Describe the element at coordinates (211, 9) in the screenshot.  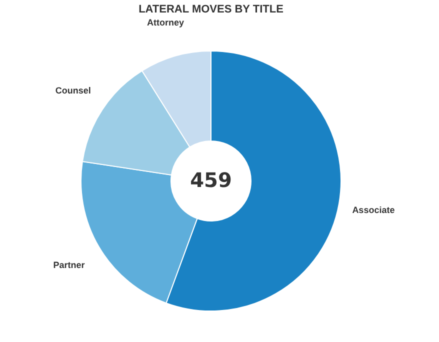
I see `chart-title: LATERAL MOVES BY TITLE` at that location.